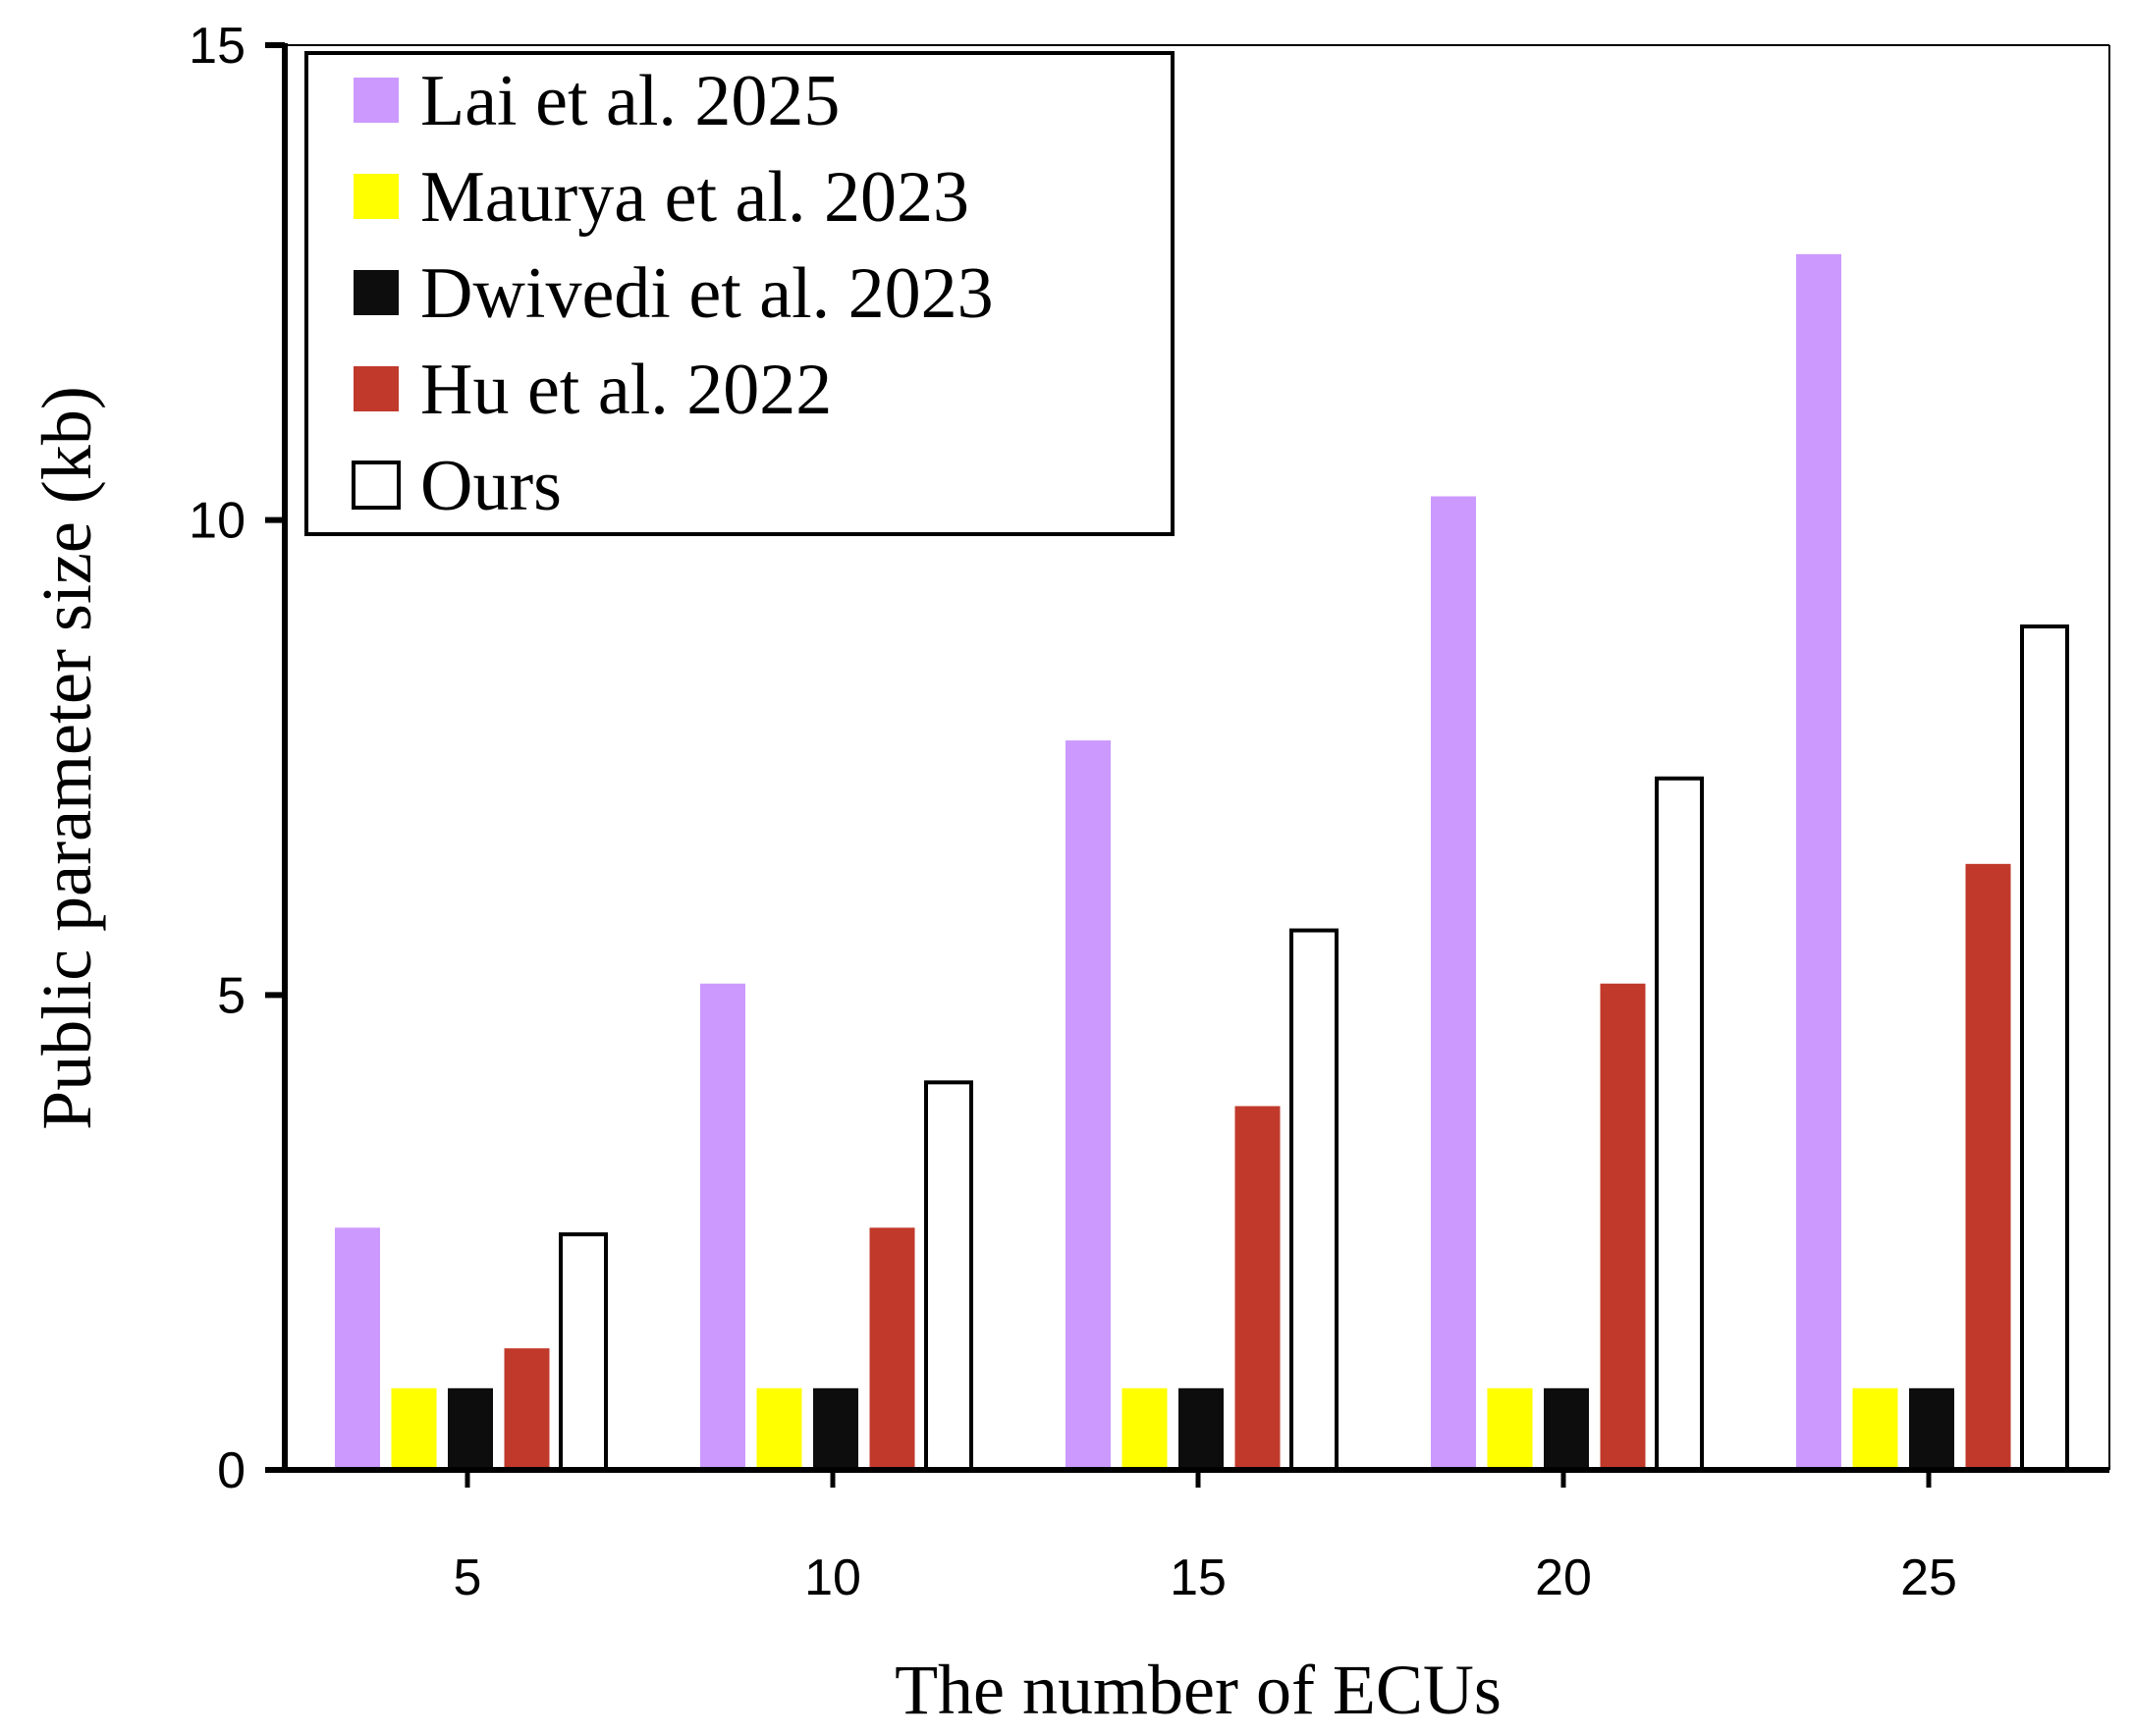 This screenshot has height=1736, width=2132. I want to click on y-tick-label: 0, so click(231, 1470).